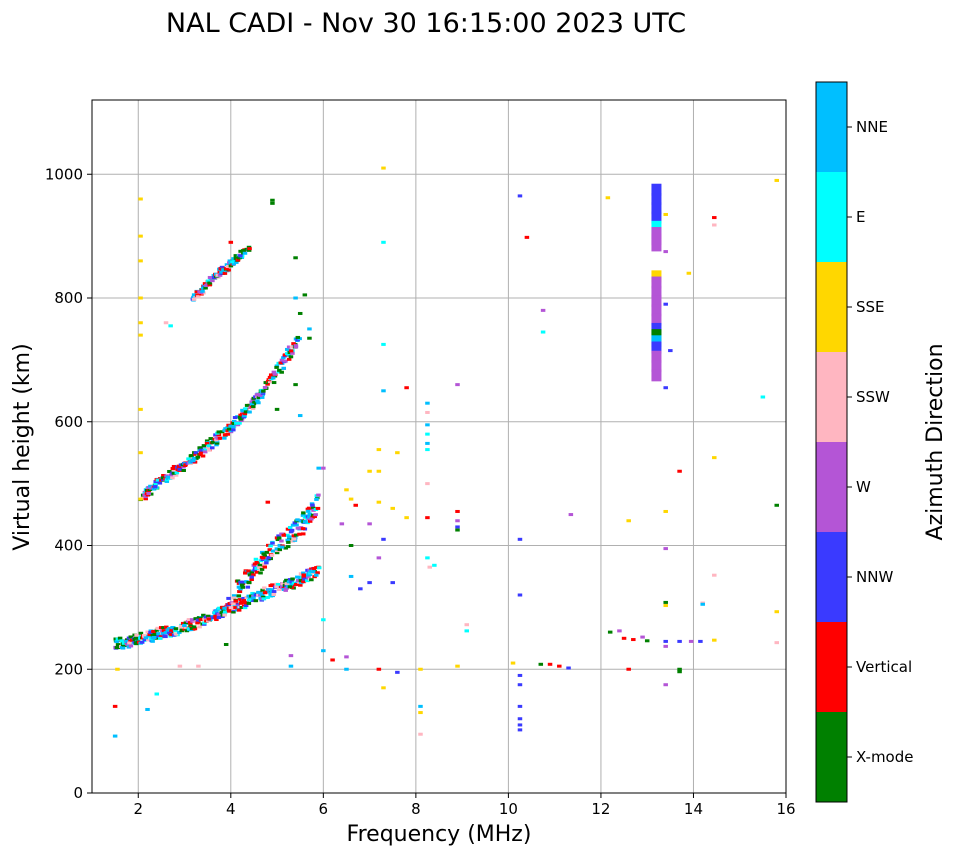  I want to click on colorbar-tick-label: NNE, so click(872, 127).